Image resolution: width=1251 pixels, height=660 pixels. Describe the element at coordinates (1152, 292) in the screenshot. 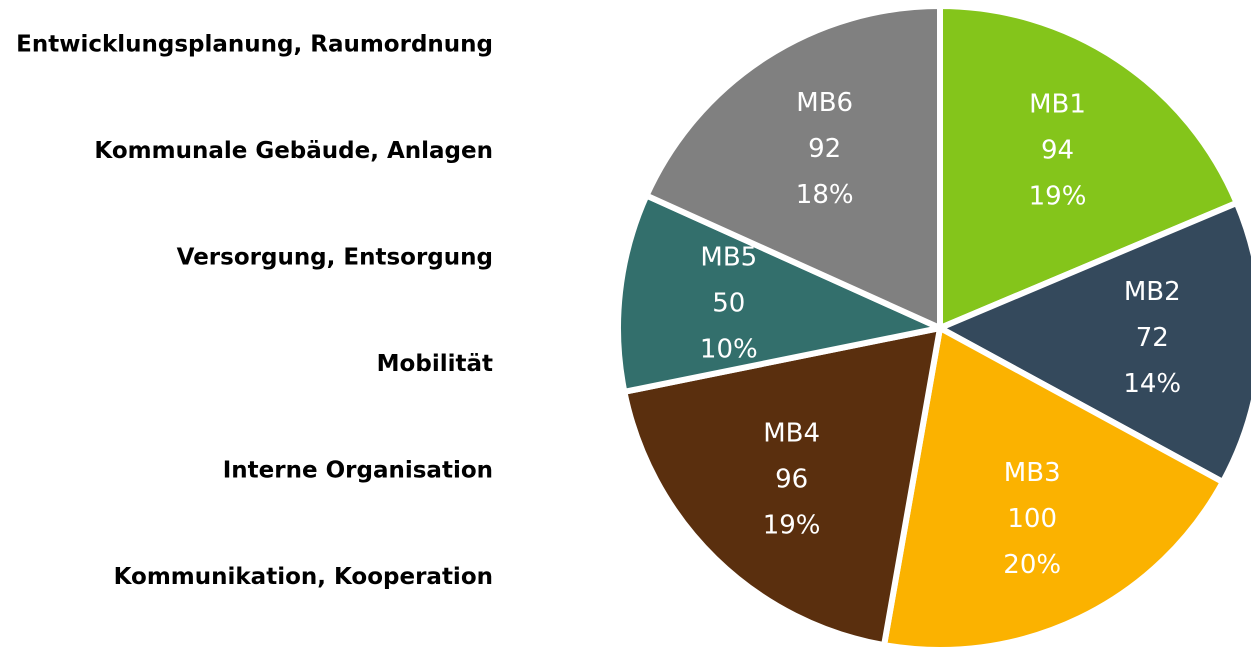

I see `slice-name: MB2` at that location.